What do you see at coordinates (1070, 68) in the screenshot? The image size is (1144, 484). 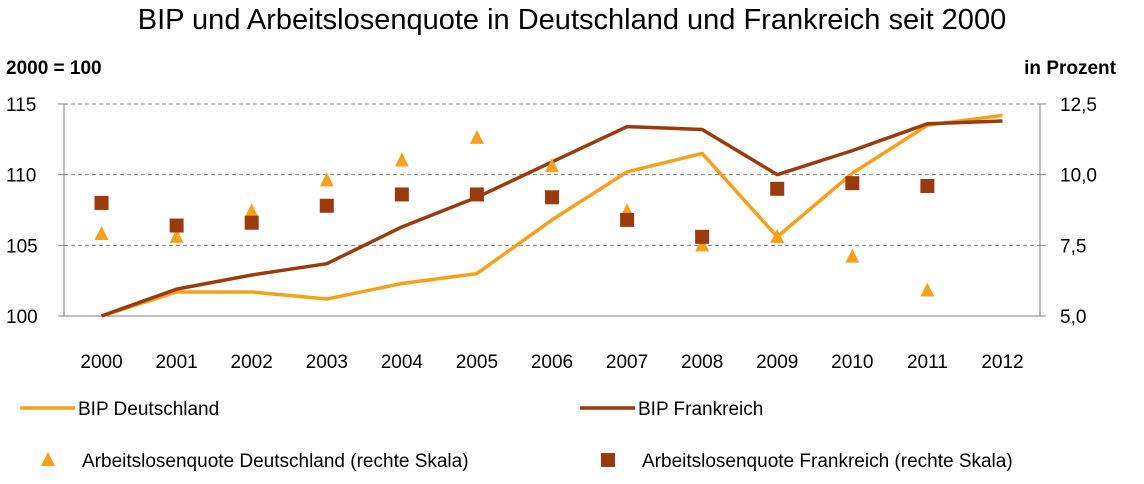 I see `right-axis-unit-label: in Prozent` at bounding box center [1070, 68].